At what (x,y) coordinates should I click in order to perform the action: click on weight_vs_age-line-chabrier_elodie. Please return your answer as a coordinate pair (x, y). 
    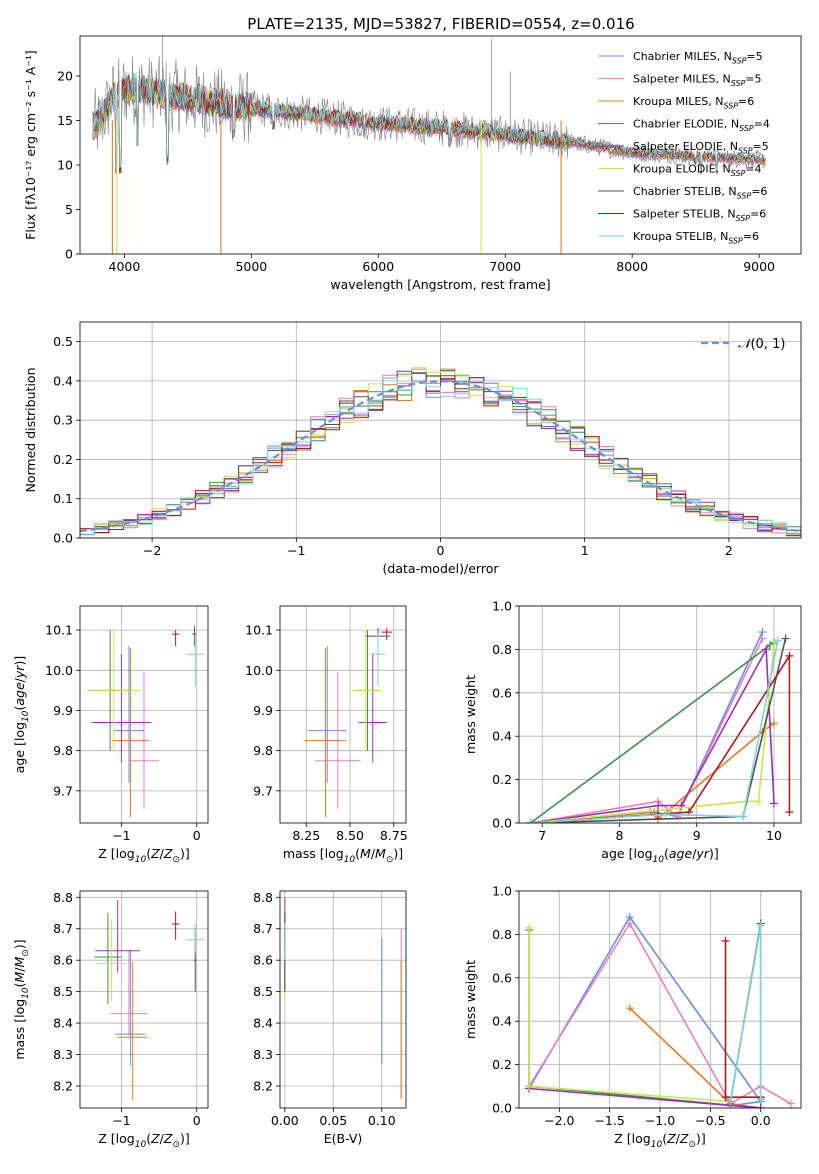
    Looking at the image, I should click on (652, 732).